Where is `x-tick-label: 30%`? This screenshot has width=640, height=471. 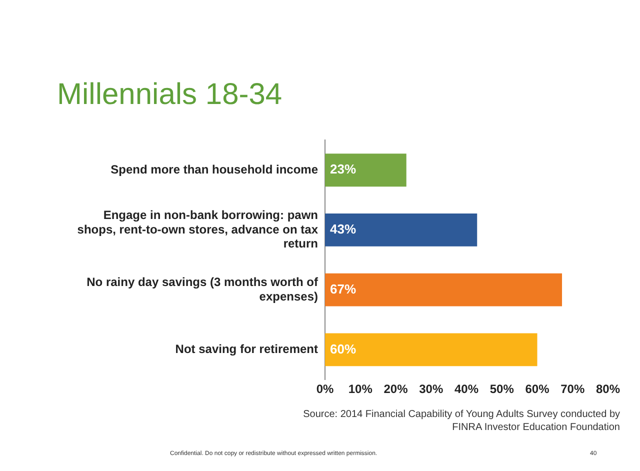
x-tick-label: 30% is located at coordinates (431, 389).